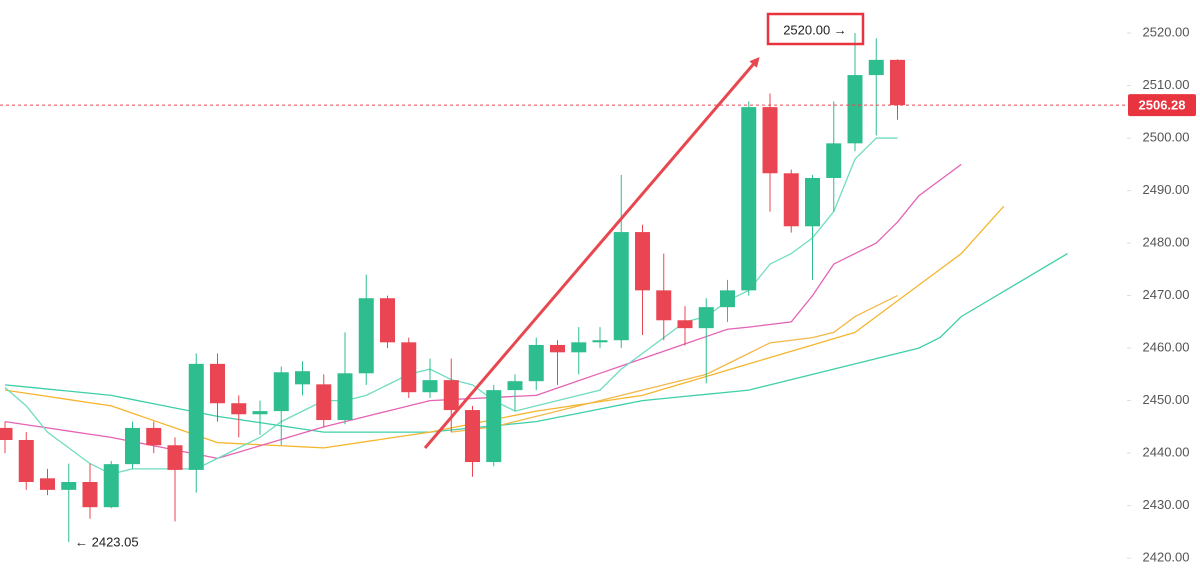  I want to click on y-tick-label: 2460.00, so click(1166, 347).